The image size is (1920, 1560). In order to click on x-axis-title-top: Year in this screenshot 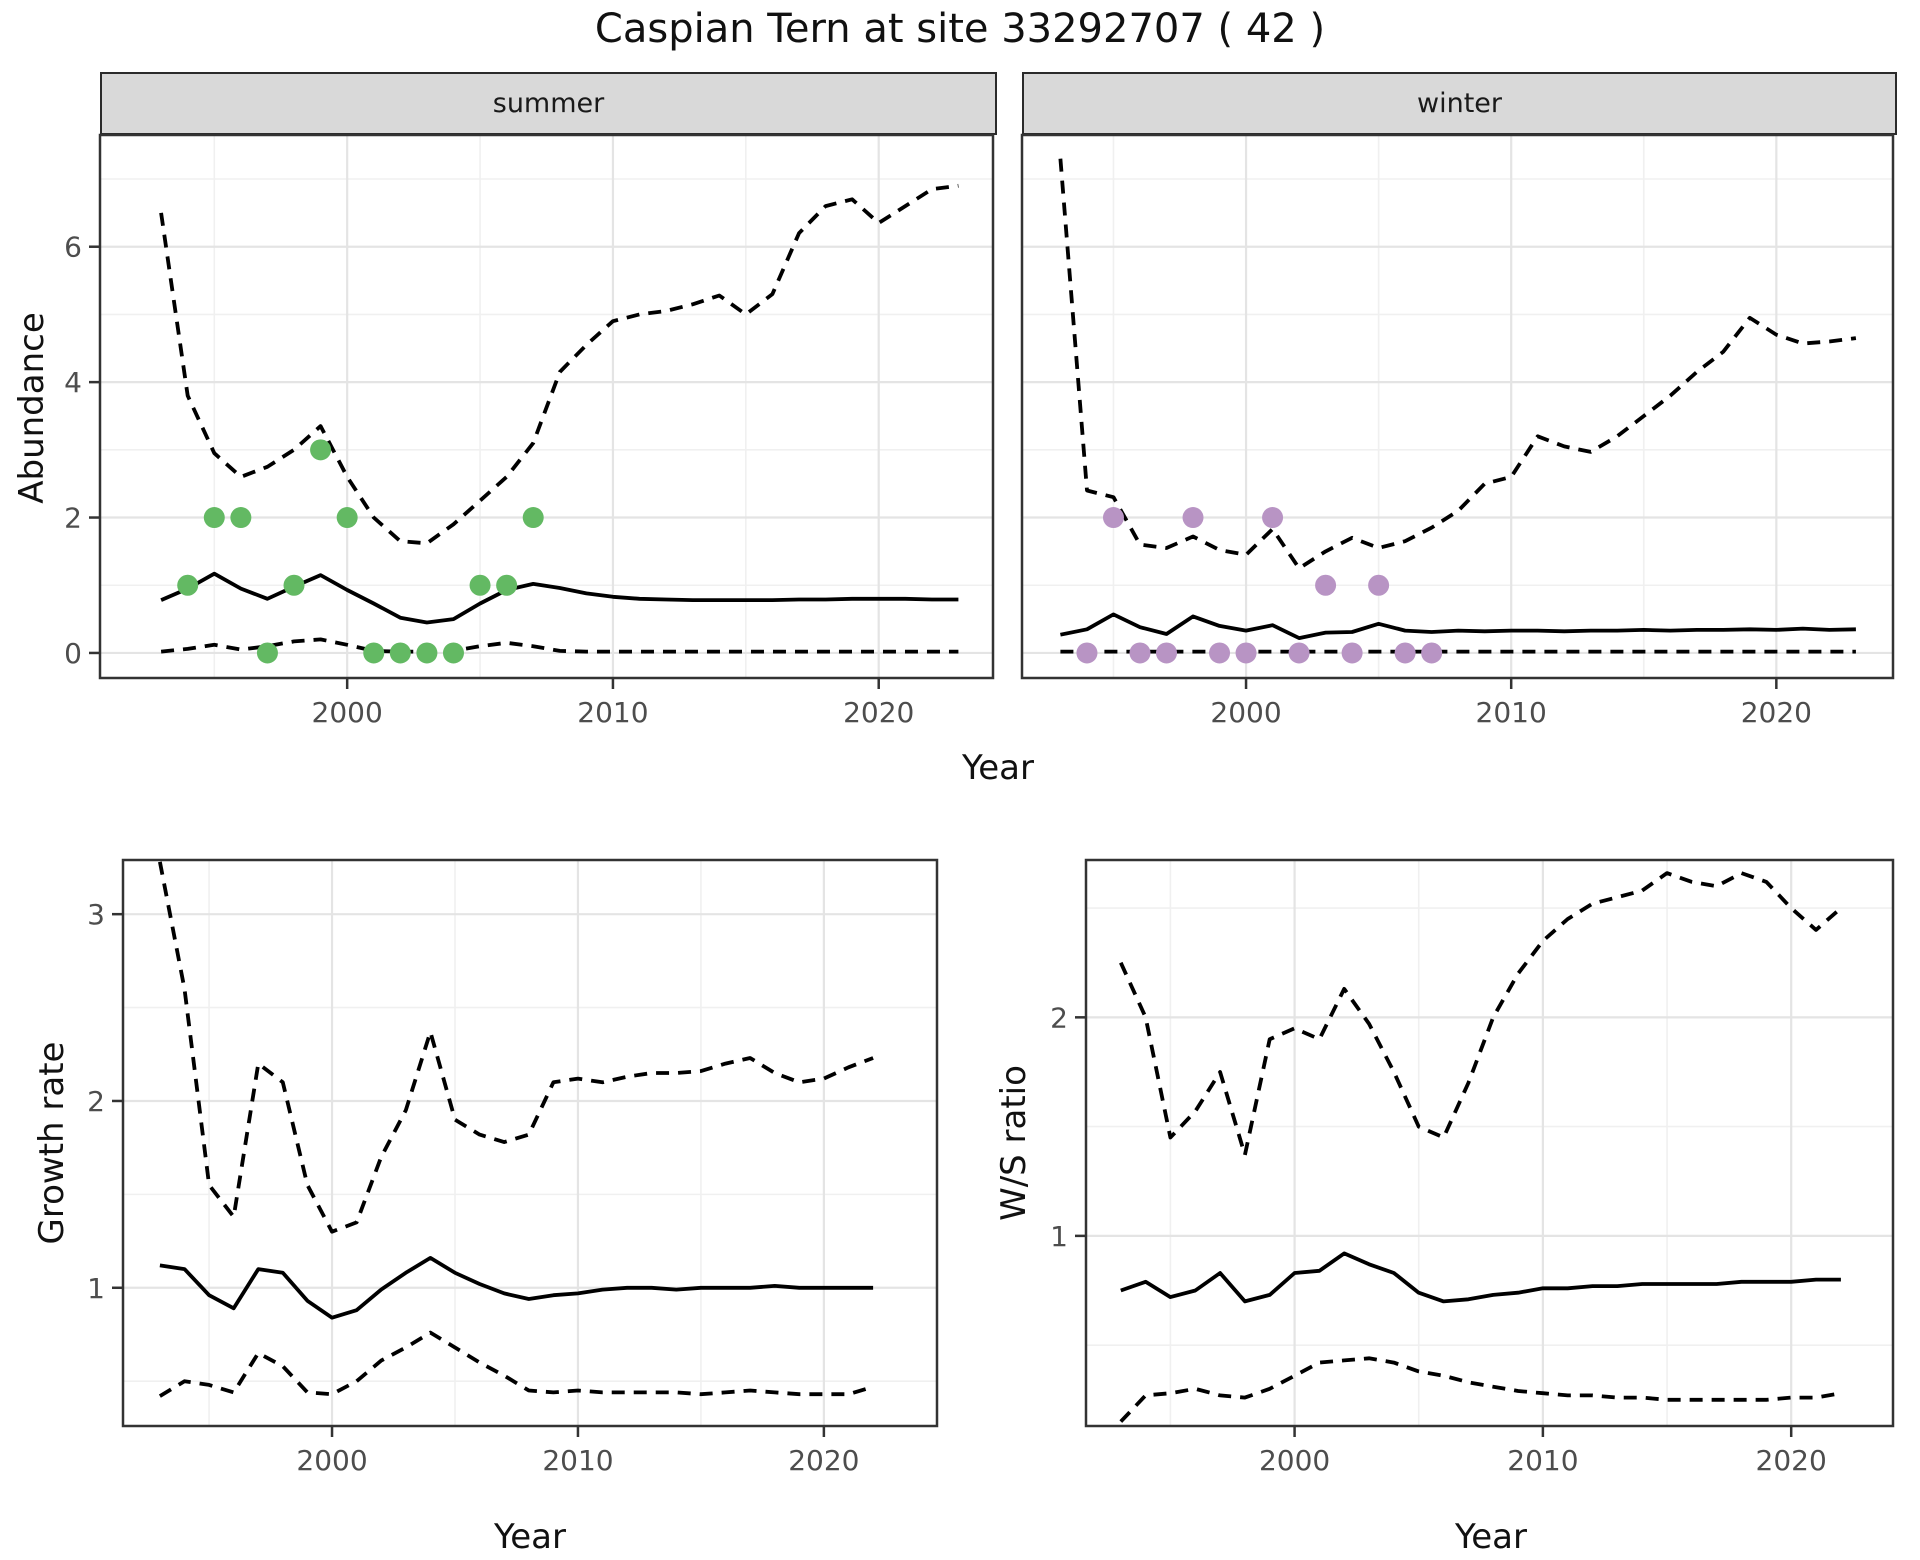, I will do `click(998, 768)`.